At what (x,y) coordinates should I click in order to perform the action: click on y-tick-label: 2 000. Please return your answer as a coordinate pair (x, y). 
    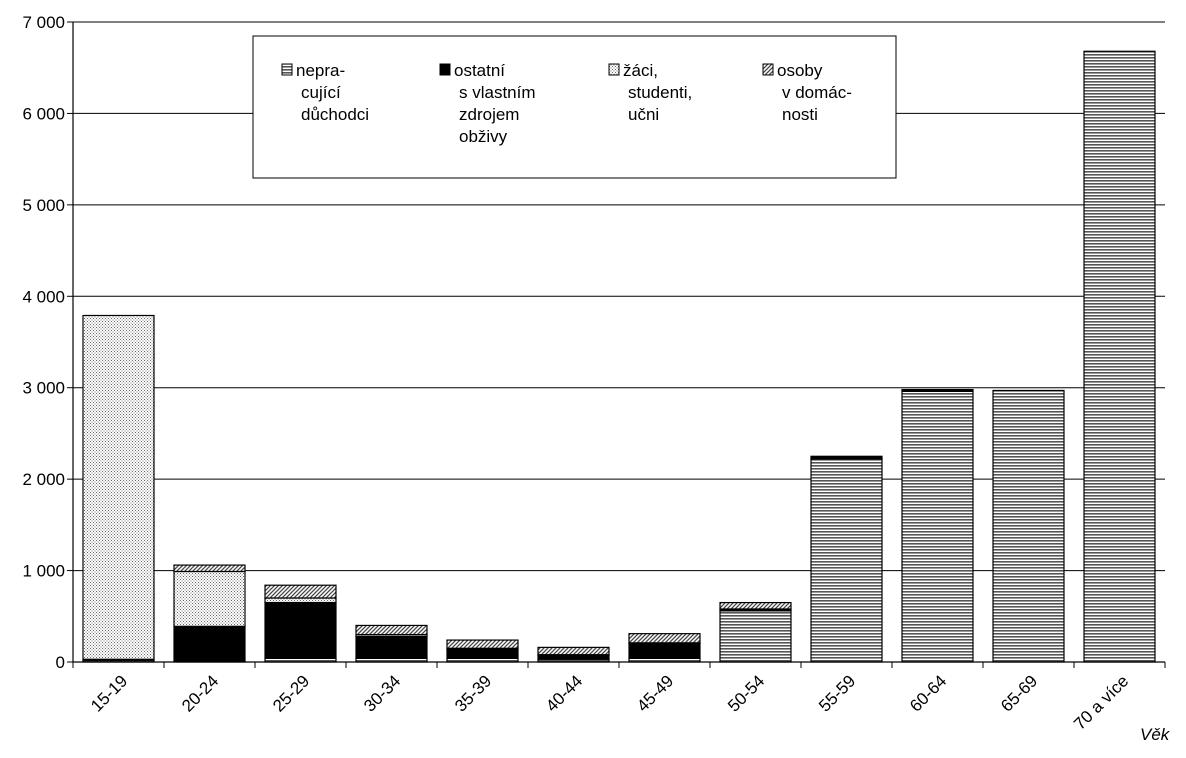
    Looking at the image, I should click on (43, 479).